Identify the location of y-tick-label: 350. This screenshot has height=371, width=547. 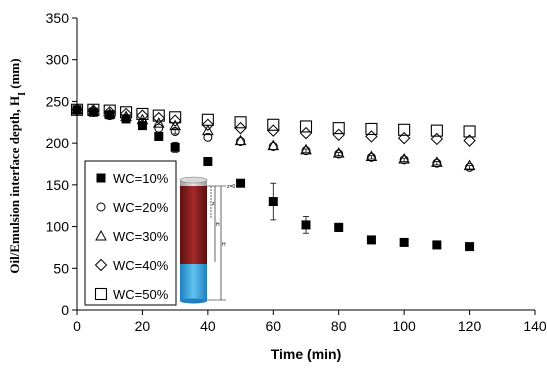
(58, 18).